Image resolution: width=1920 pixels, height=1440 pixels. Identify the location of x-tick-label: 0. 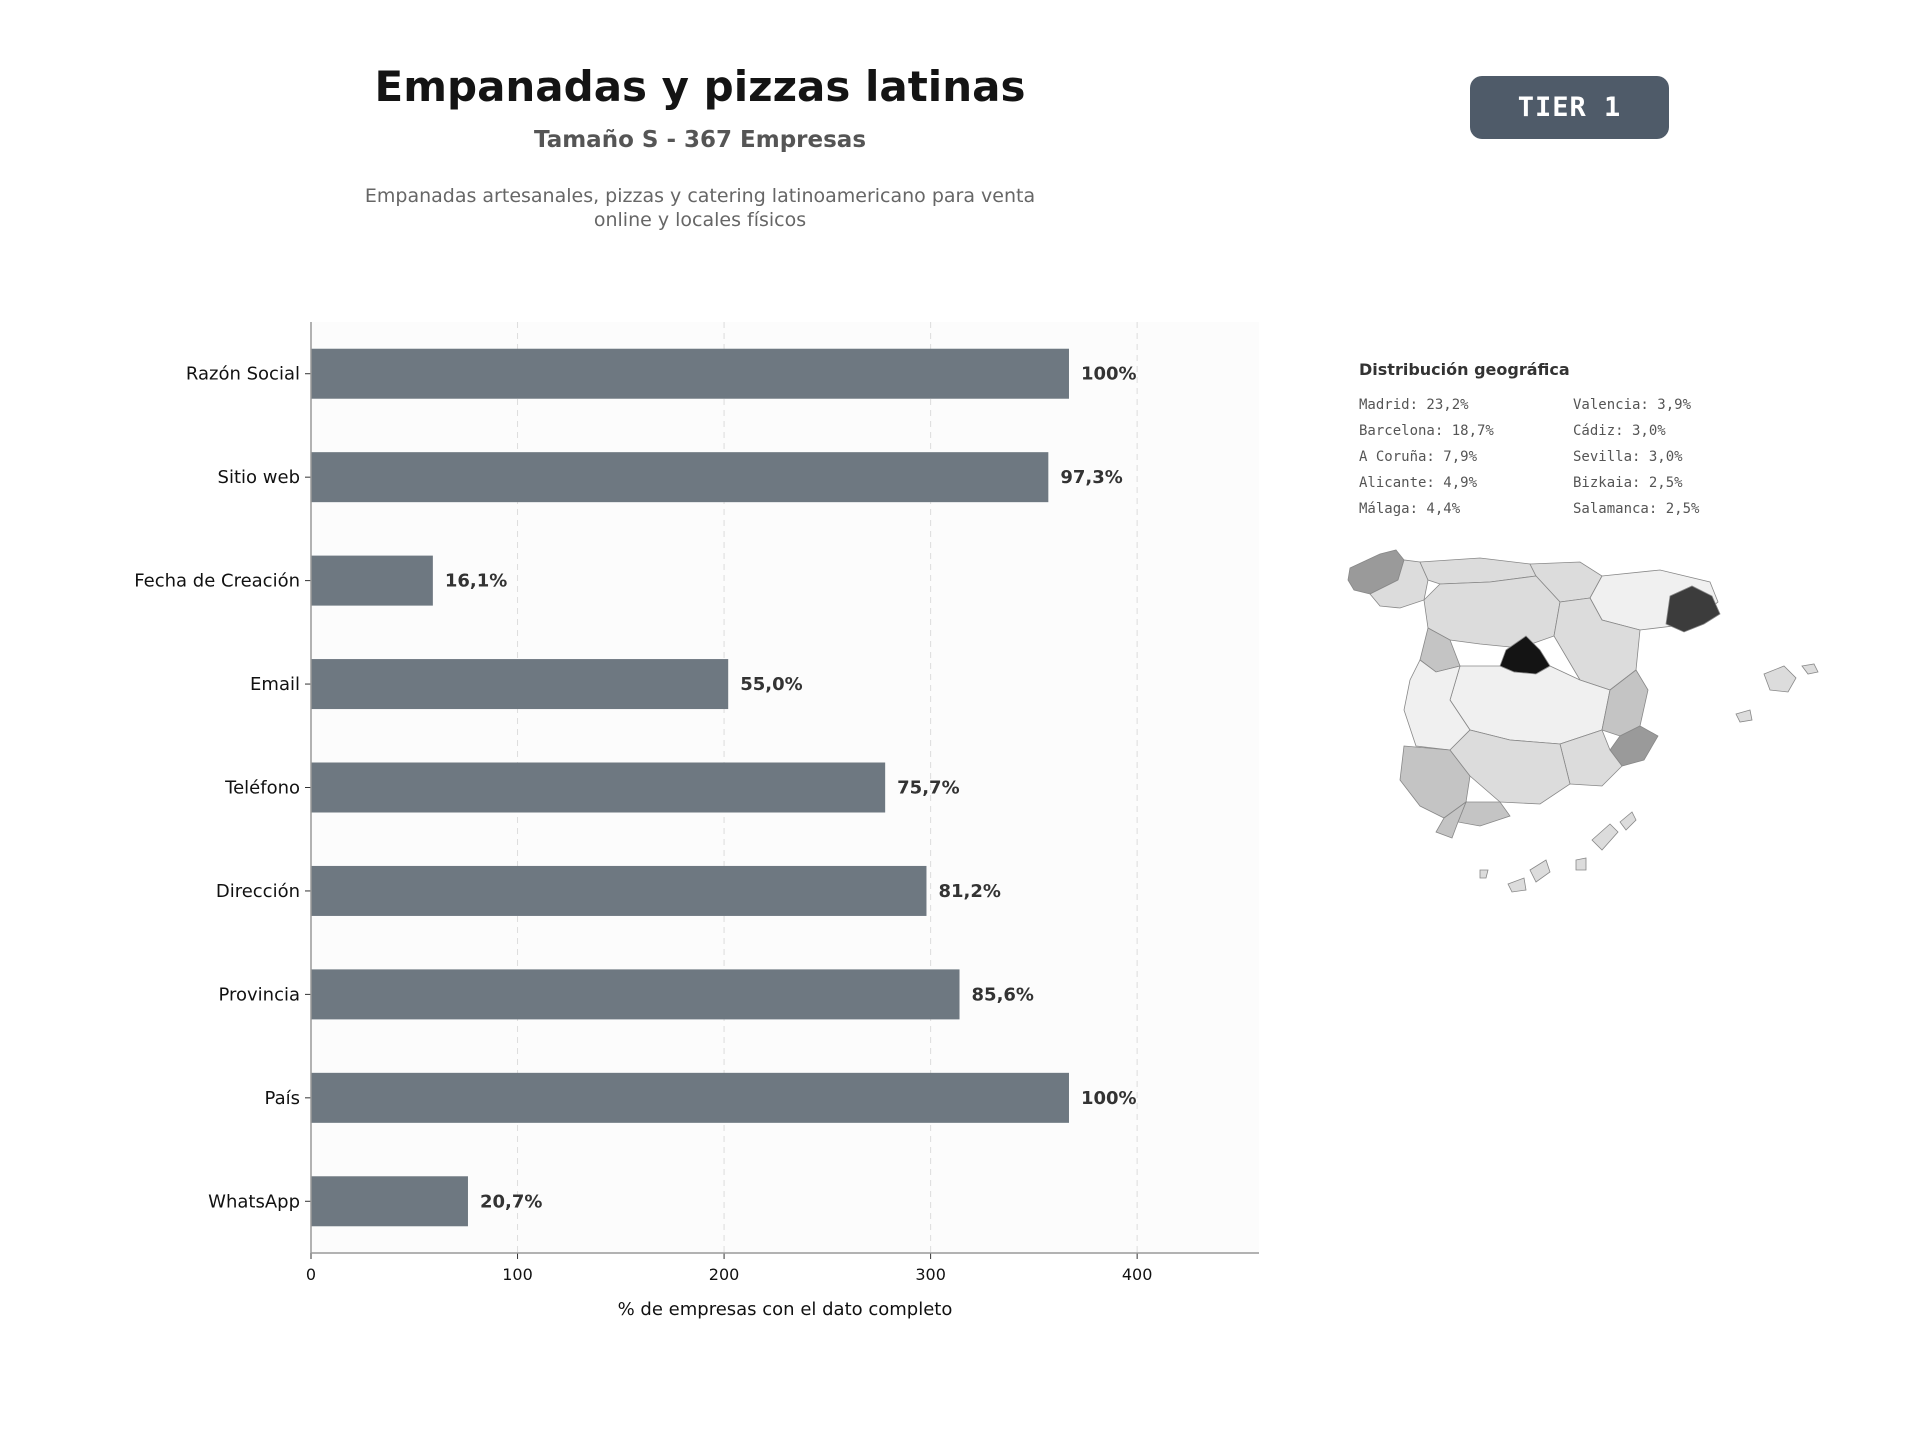
(311, 1274).